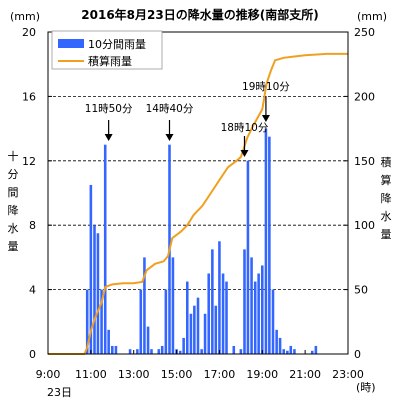 Image resolution: width=400 pixels, height=400 pixels. Describe the element at coordinates (29, 96) in the screenshot. I see `y-left-tick-label: 16` at that location.